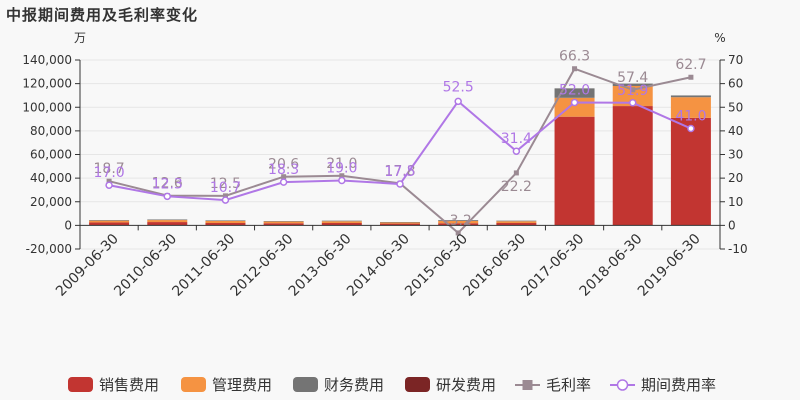 Image resolution: width=800 pixels, height=400 pixels. I want to click on y-right-tick-label: 60, so click(735, 84).